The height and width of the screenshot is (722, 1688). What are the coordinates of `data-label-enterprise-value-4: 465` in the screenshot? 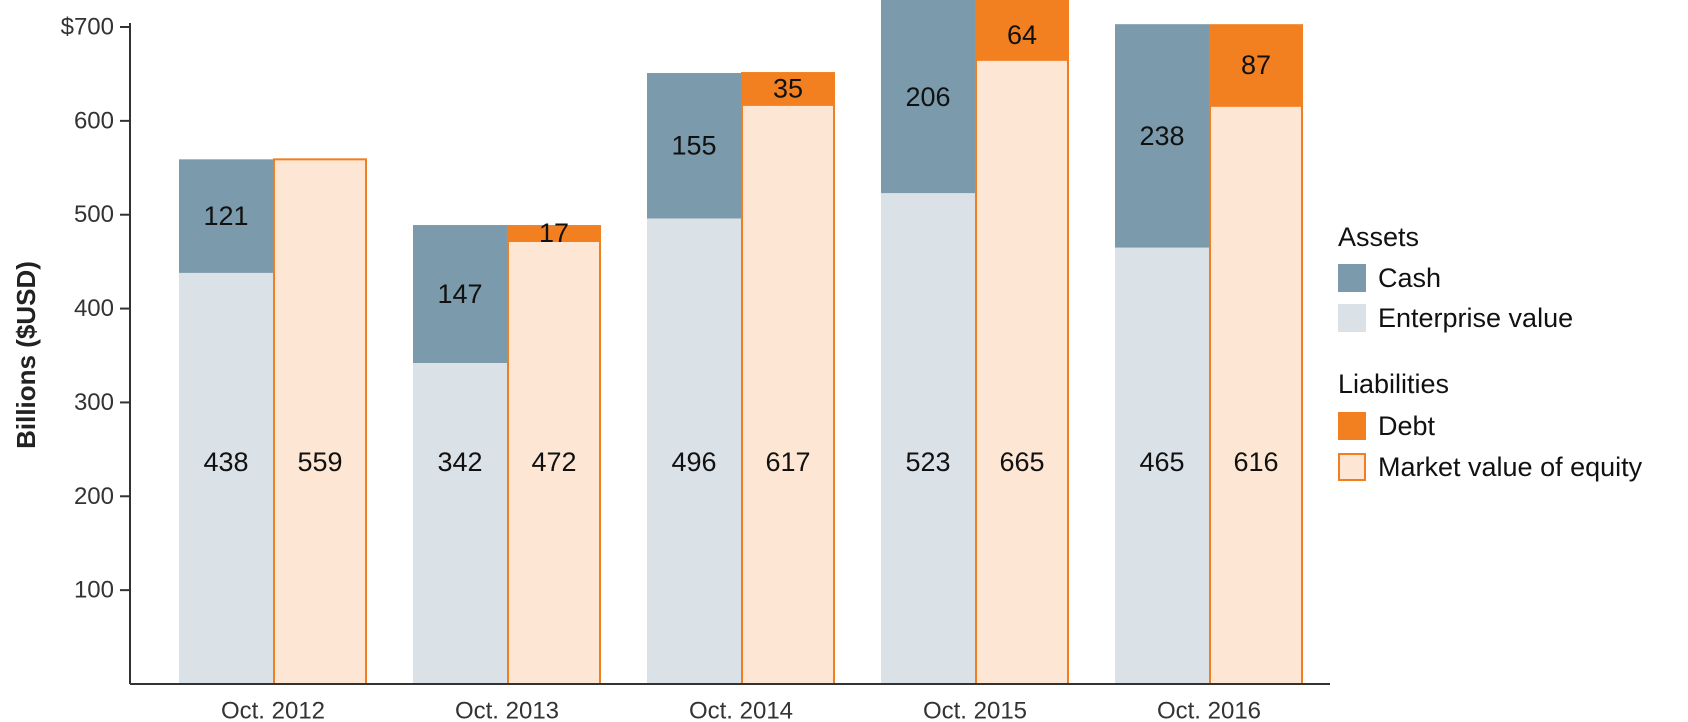 It's located at (1161, 462).